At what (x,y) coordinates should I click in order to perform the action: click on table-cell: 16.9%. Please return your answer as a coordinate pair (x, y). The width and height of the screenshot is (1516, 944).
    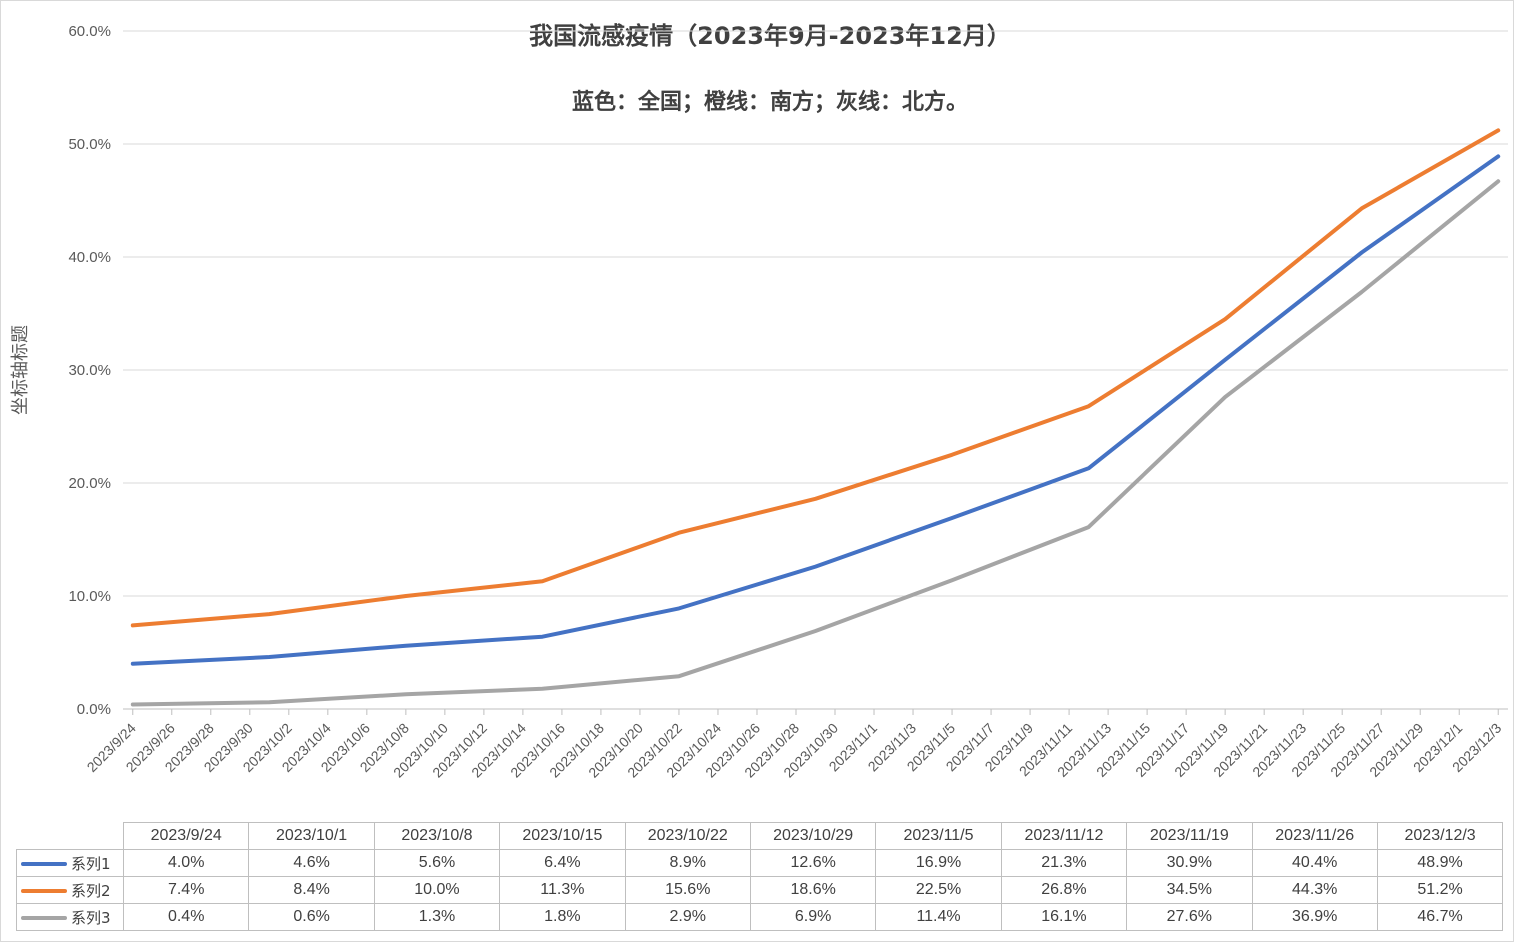
    Looking at the image, I should click on (938, 863).